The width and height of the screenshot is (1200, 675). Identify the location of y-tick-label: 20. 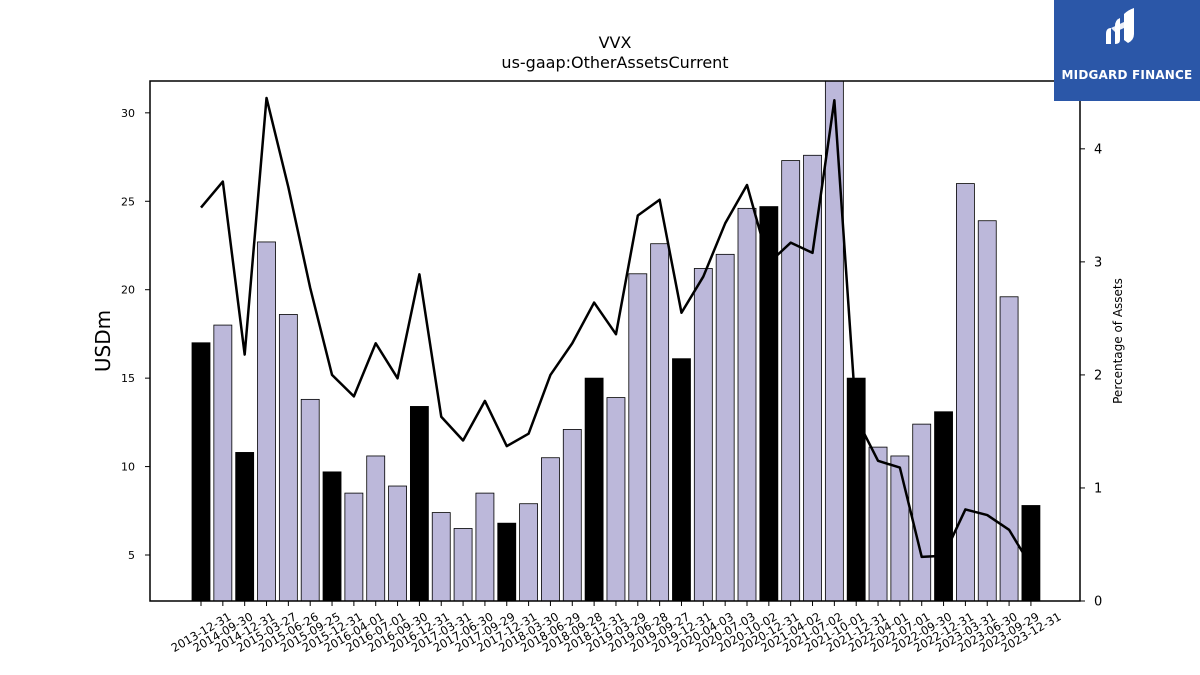
(128, 290).